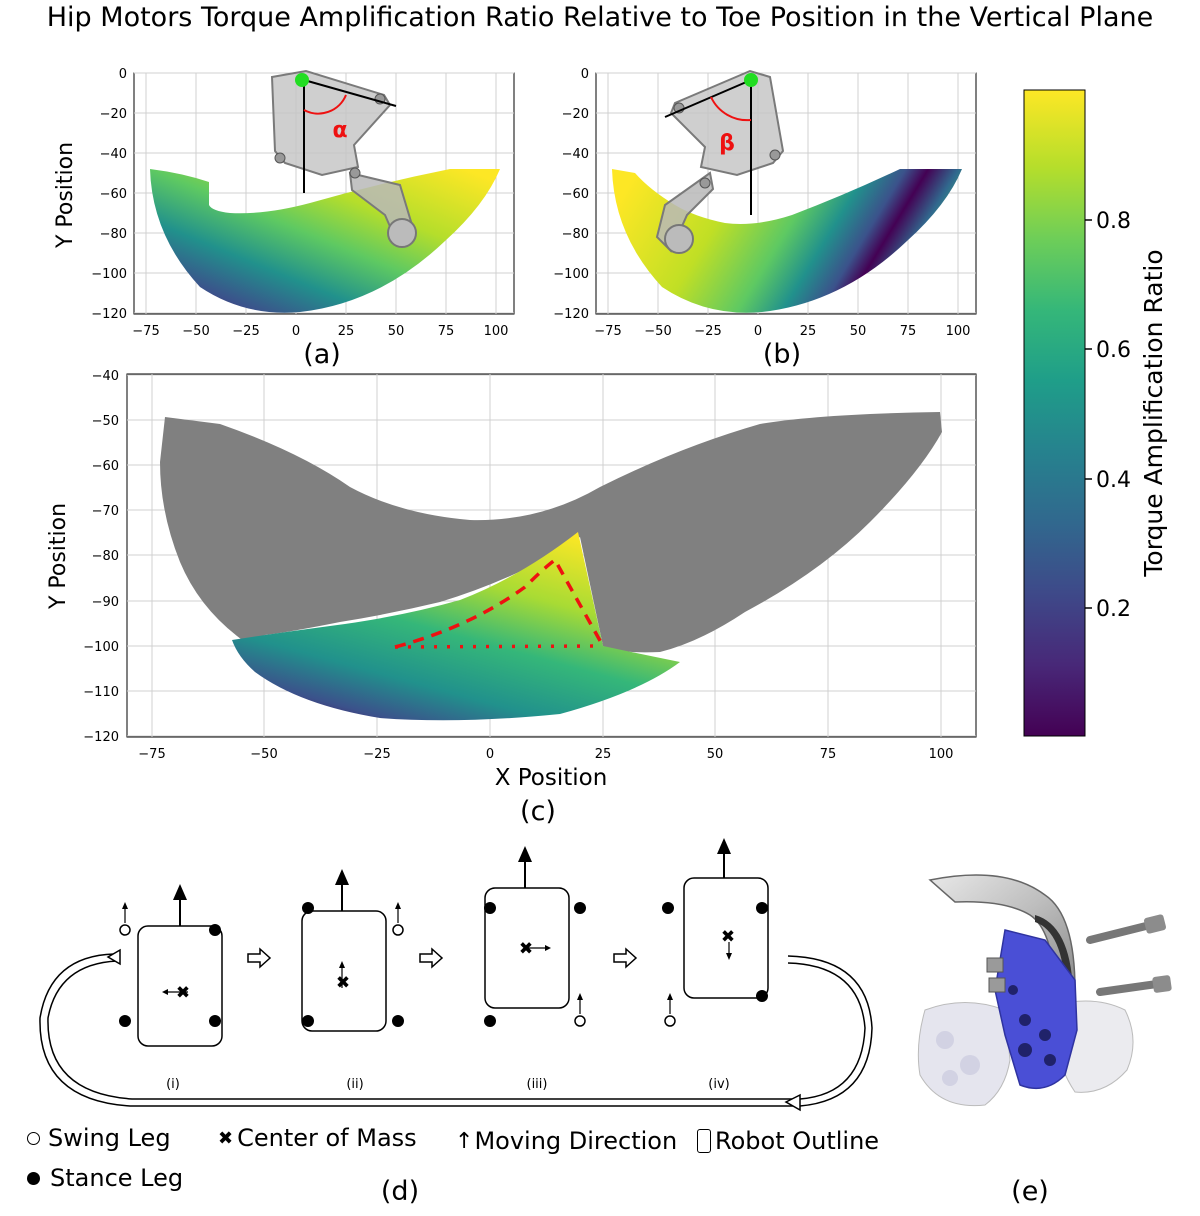 The height and width of the screenshot is (1216, 1200). Describe the element at coordinates (173, 1084) in the screenshot. I see `phase-label: (i)` at that location.